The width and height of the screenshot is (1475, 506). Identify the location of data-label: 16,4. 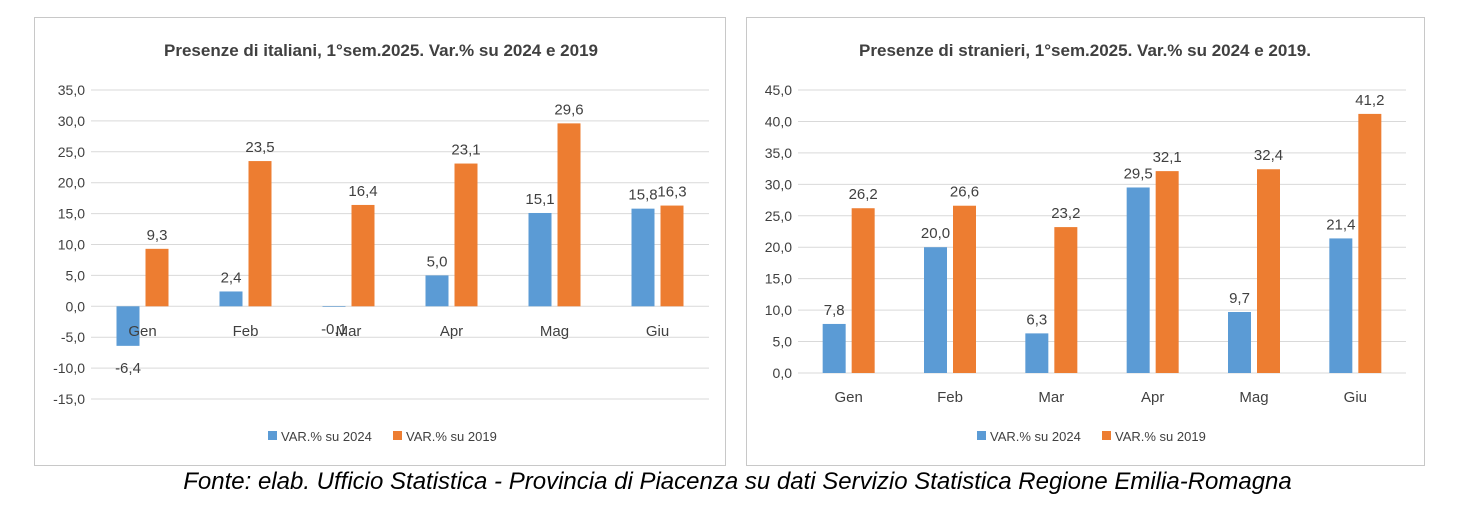
(362, 191).